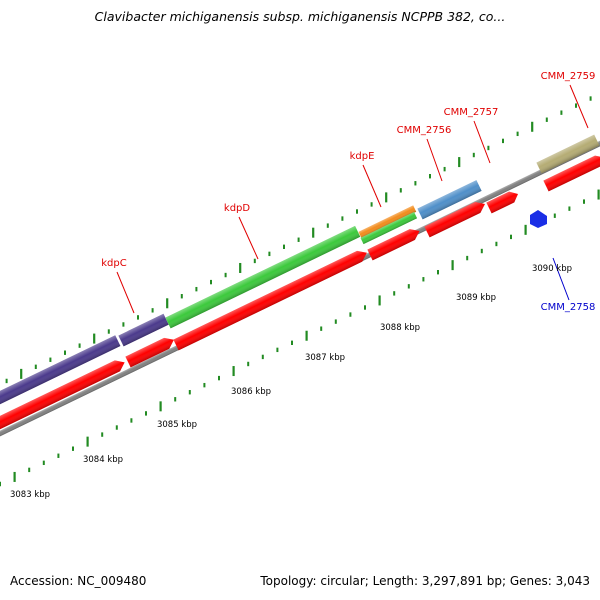 The image size is (600, 600). What do you see at coordinates (113, 263) in the screenshot?
I see `gene-label: kdpC` at bounding box center [113, 263].